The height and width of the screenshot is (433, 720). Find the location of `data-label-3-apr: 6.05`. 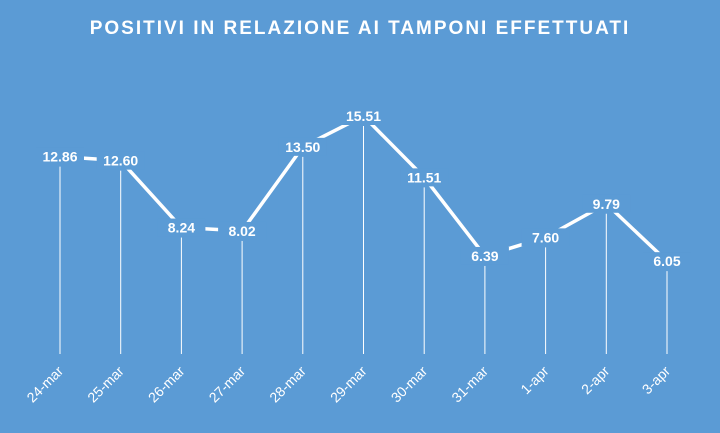

data-label-3-apr: 6.05 is located at coordinates (666, 261).